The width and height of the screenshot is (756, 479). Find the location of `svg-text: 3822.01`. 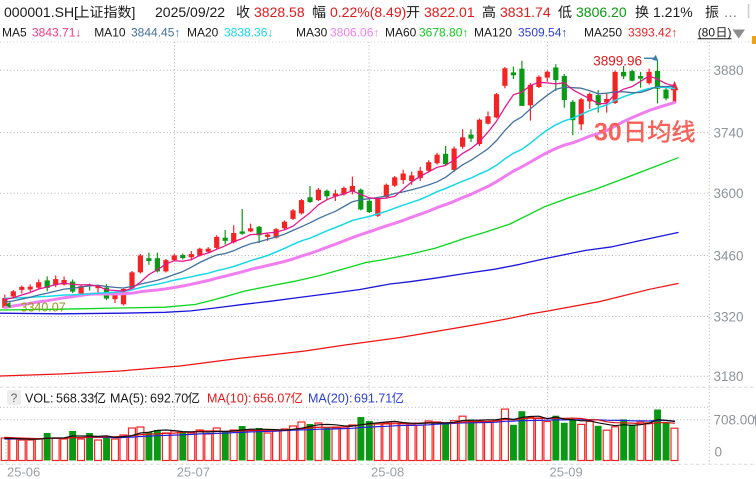

svg-text: 3822.01 is located at coordinates (449, 12).